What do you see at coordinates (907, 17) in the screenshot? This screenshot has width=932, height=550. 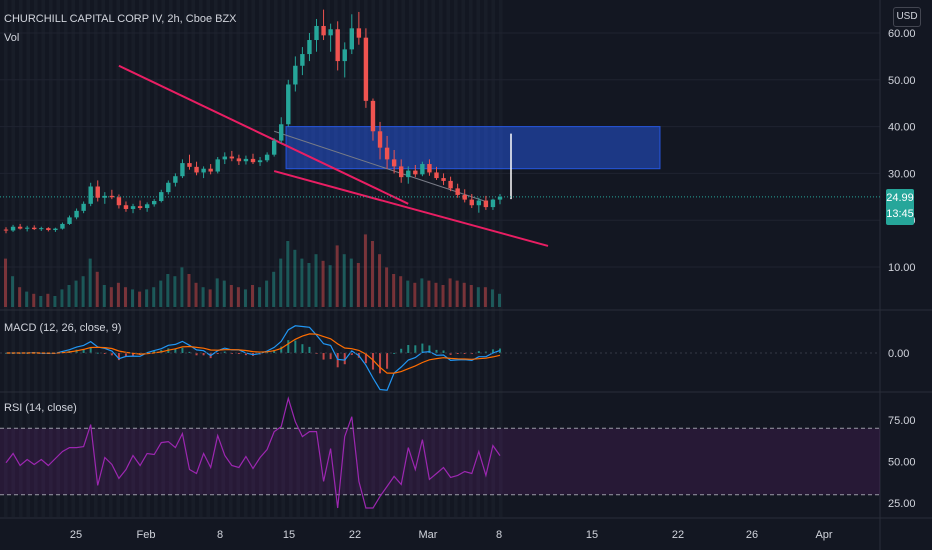 I see `currency-button: USD` at bounding box center [907, 17].